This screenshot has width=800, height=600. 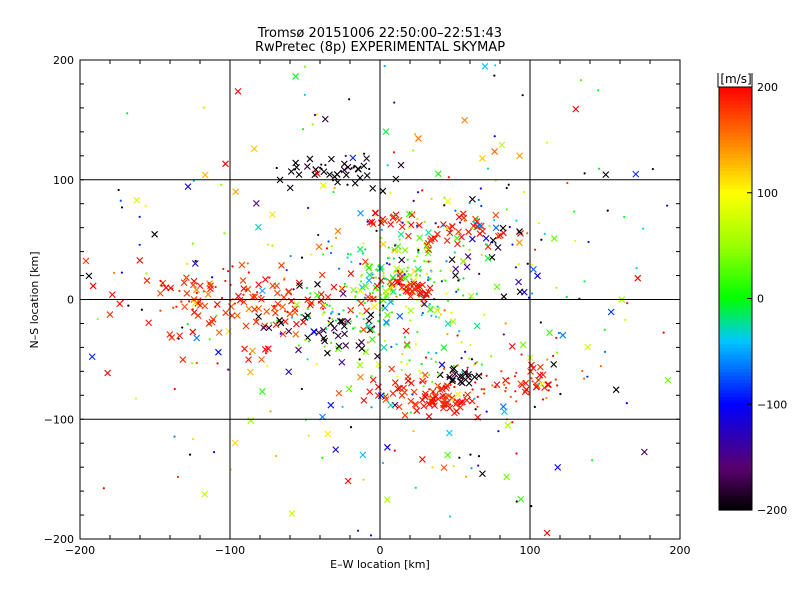 What do you see at coordinates (380, 550) in the screenshot?
I see `x-tick-label: 0` at bounding box center [380, 550].